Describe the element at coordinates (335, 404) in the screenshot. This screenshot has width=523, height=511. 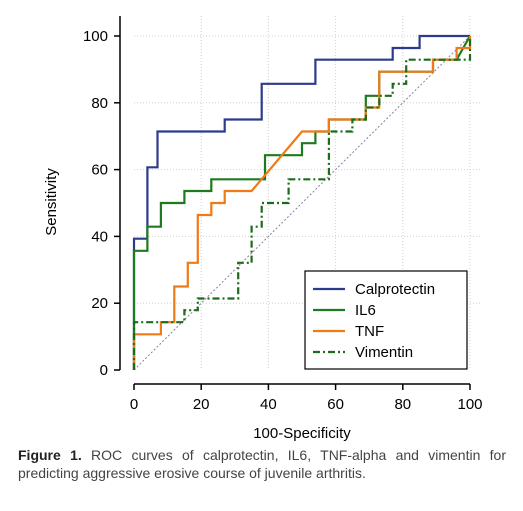
I see `x-tick-label-60: 60` at that location.